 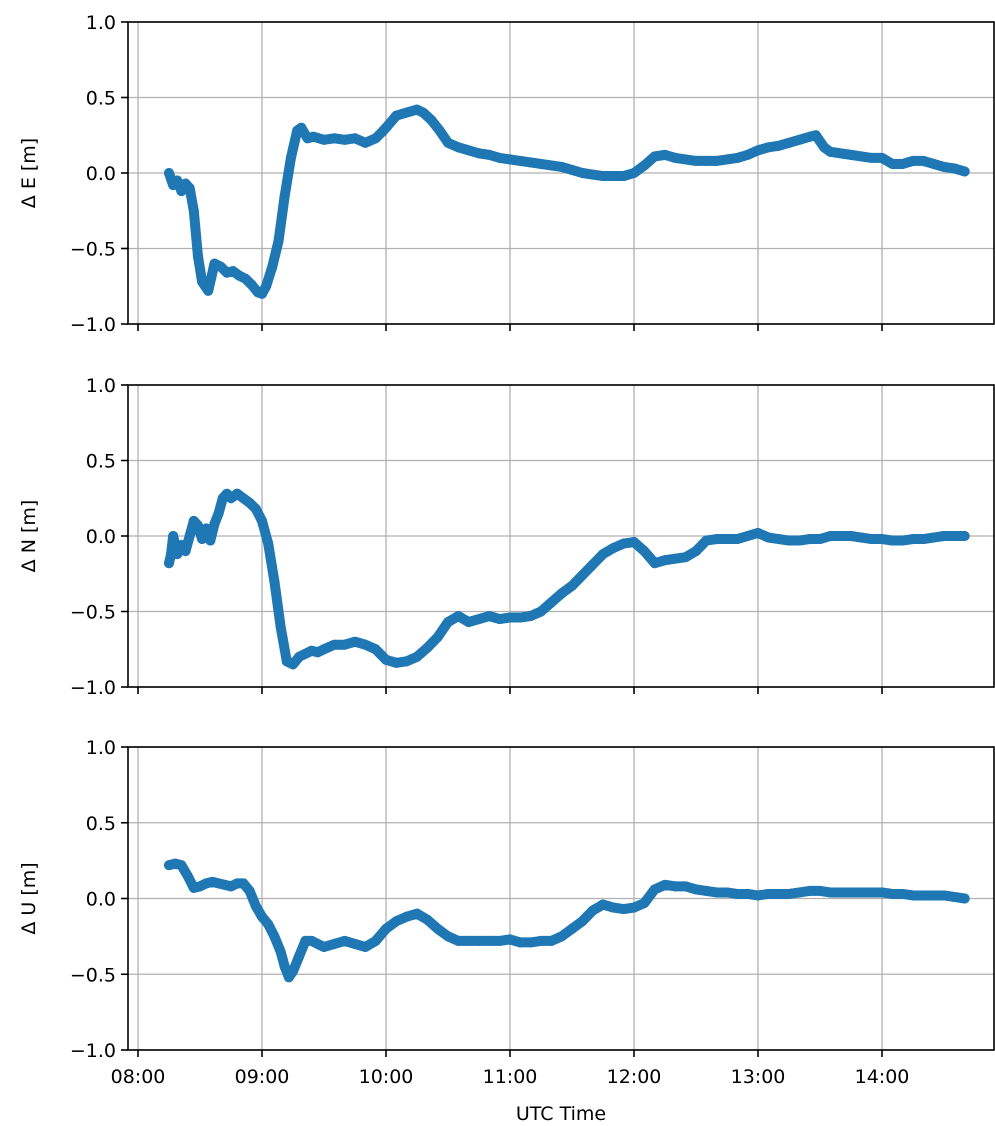 What do you see at coordinates (29, 536) in the screenshot?
I see `y-axis-label: Δ N [m]` at bounding box center [29, 536].